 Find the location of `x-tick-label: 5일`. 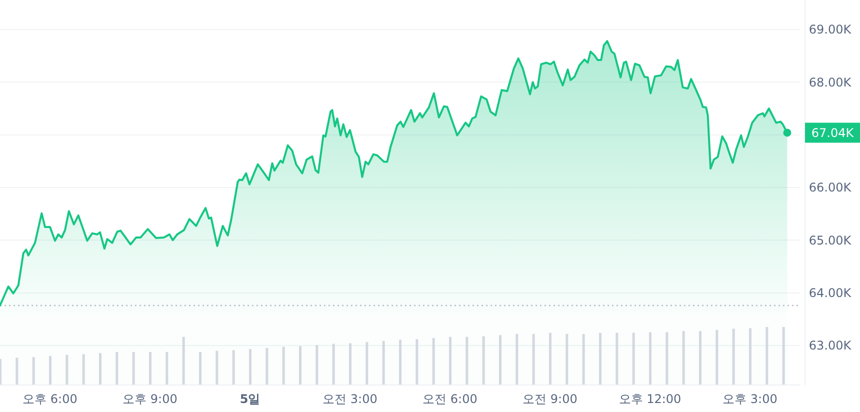

x-tick-label: 5일 is located at coordinates (250, 399).